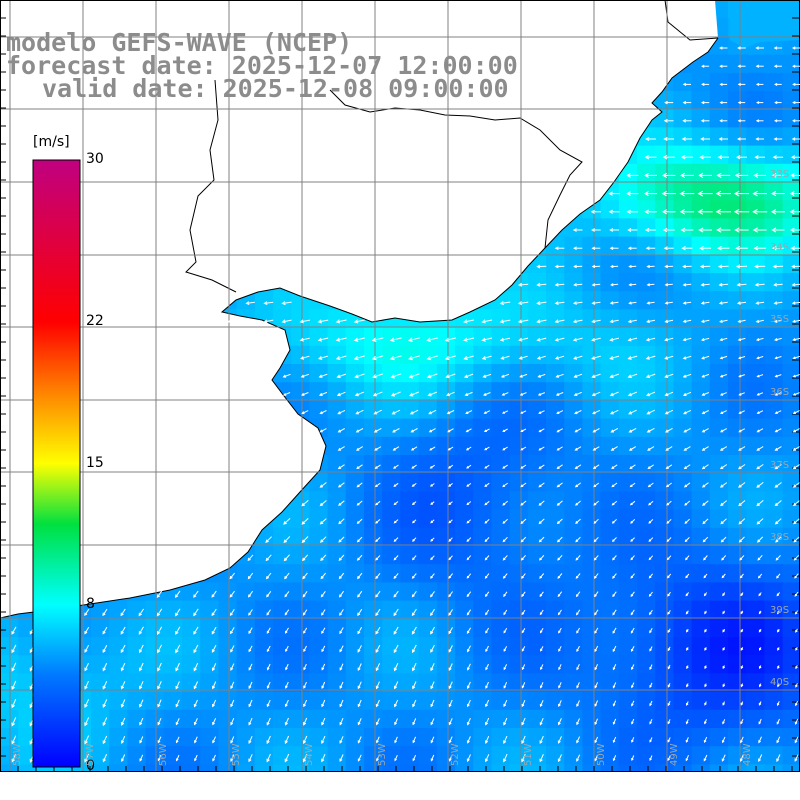  What do you see at coordinates (95, 159) in the screenshot?
I see `colorbar-tick-label: 30` at bounding box center [95, 159].